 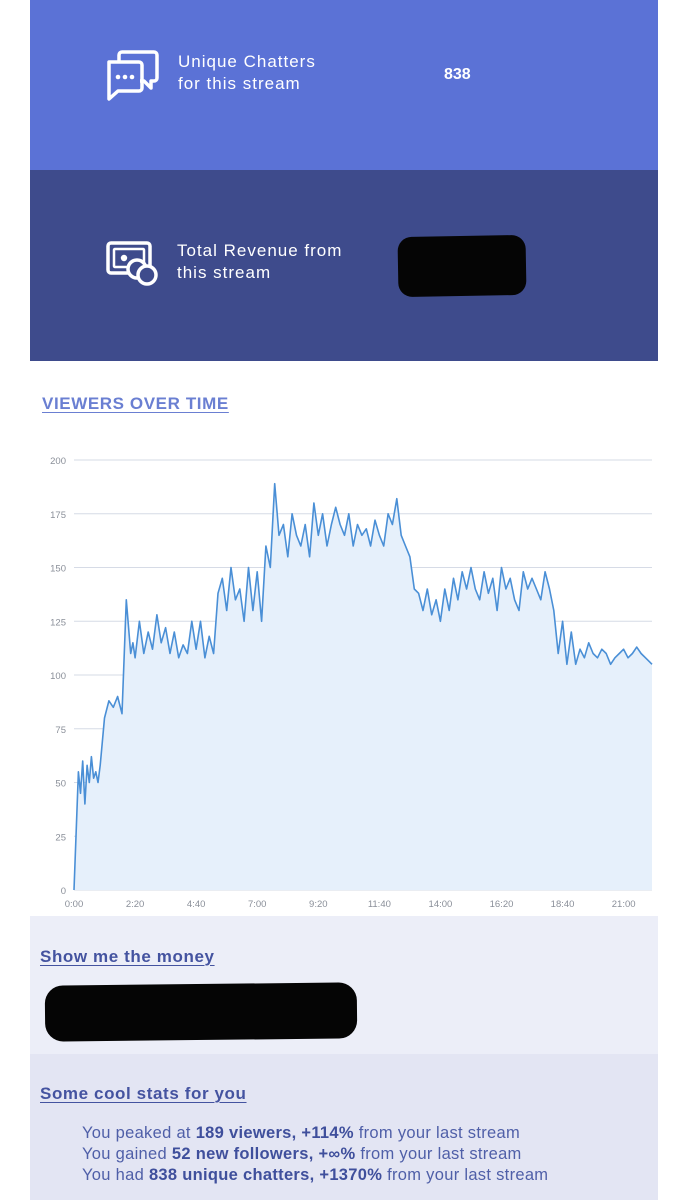 What do you see at coordinates (60, 784) in the screenshot?
I see `y-tick-label: 50` at bounding box center [60, 784].